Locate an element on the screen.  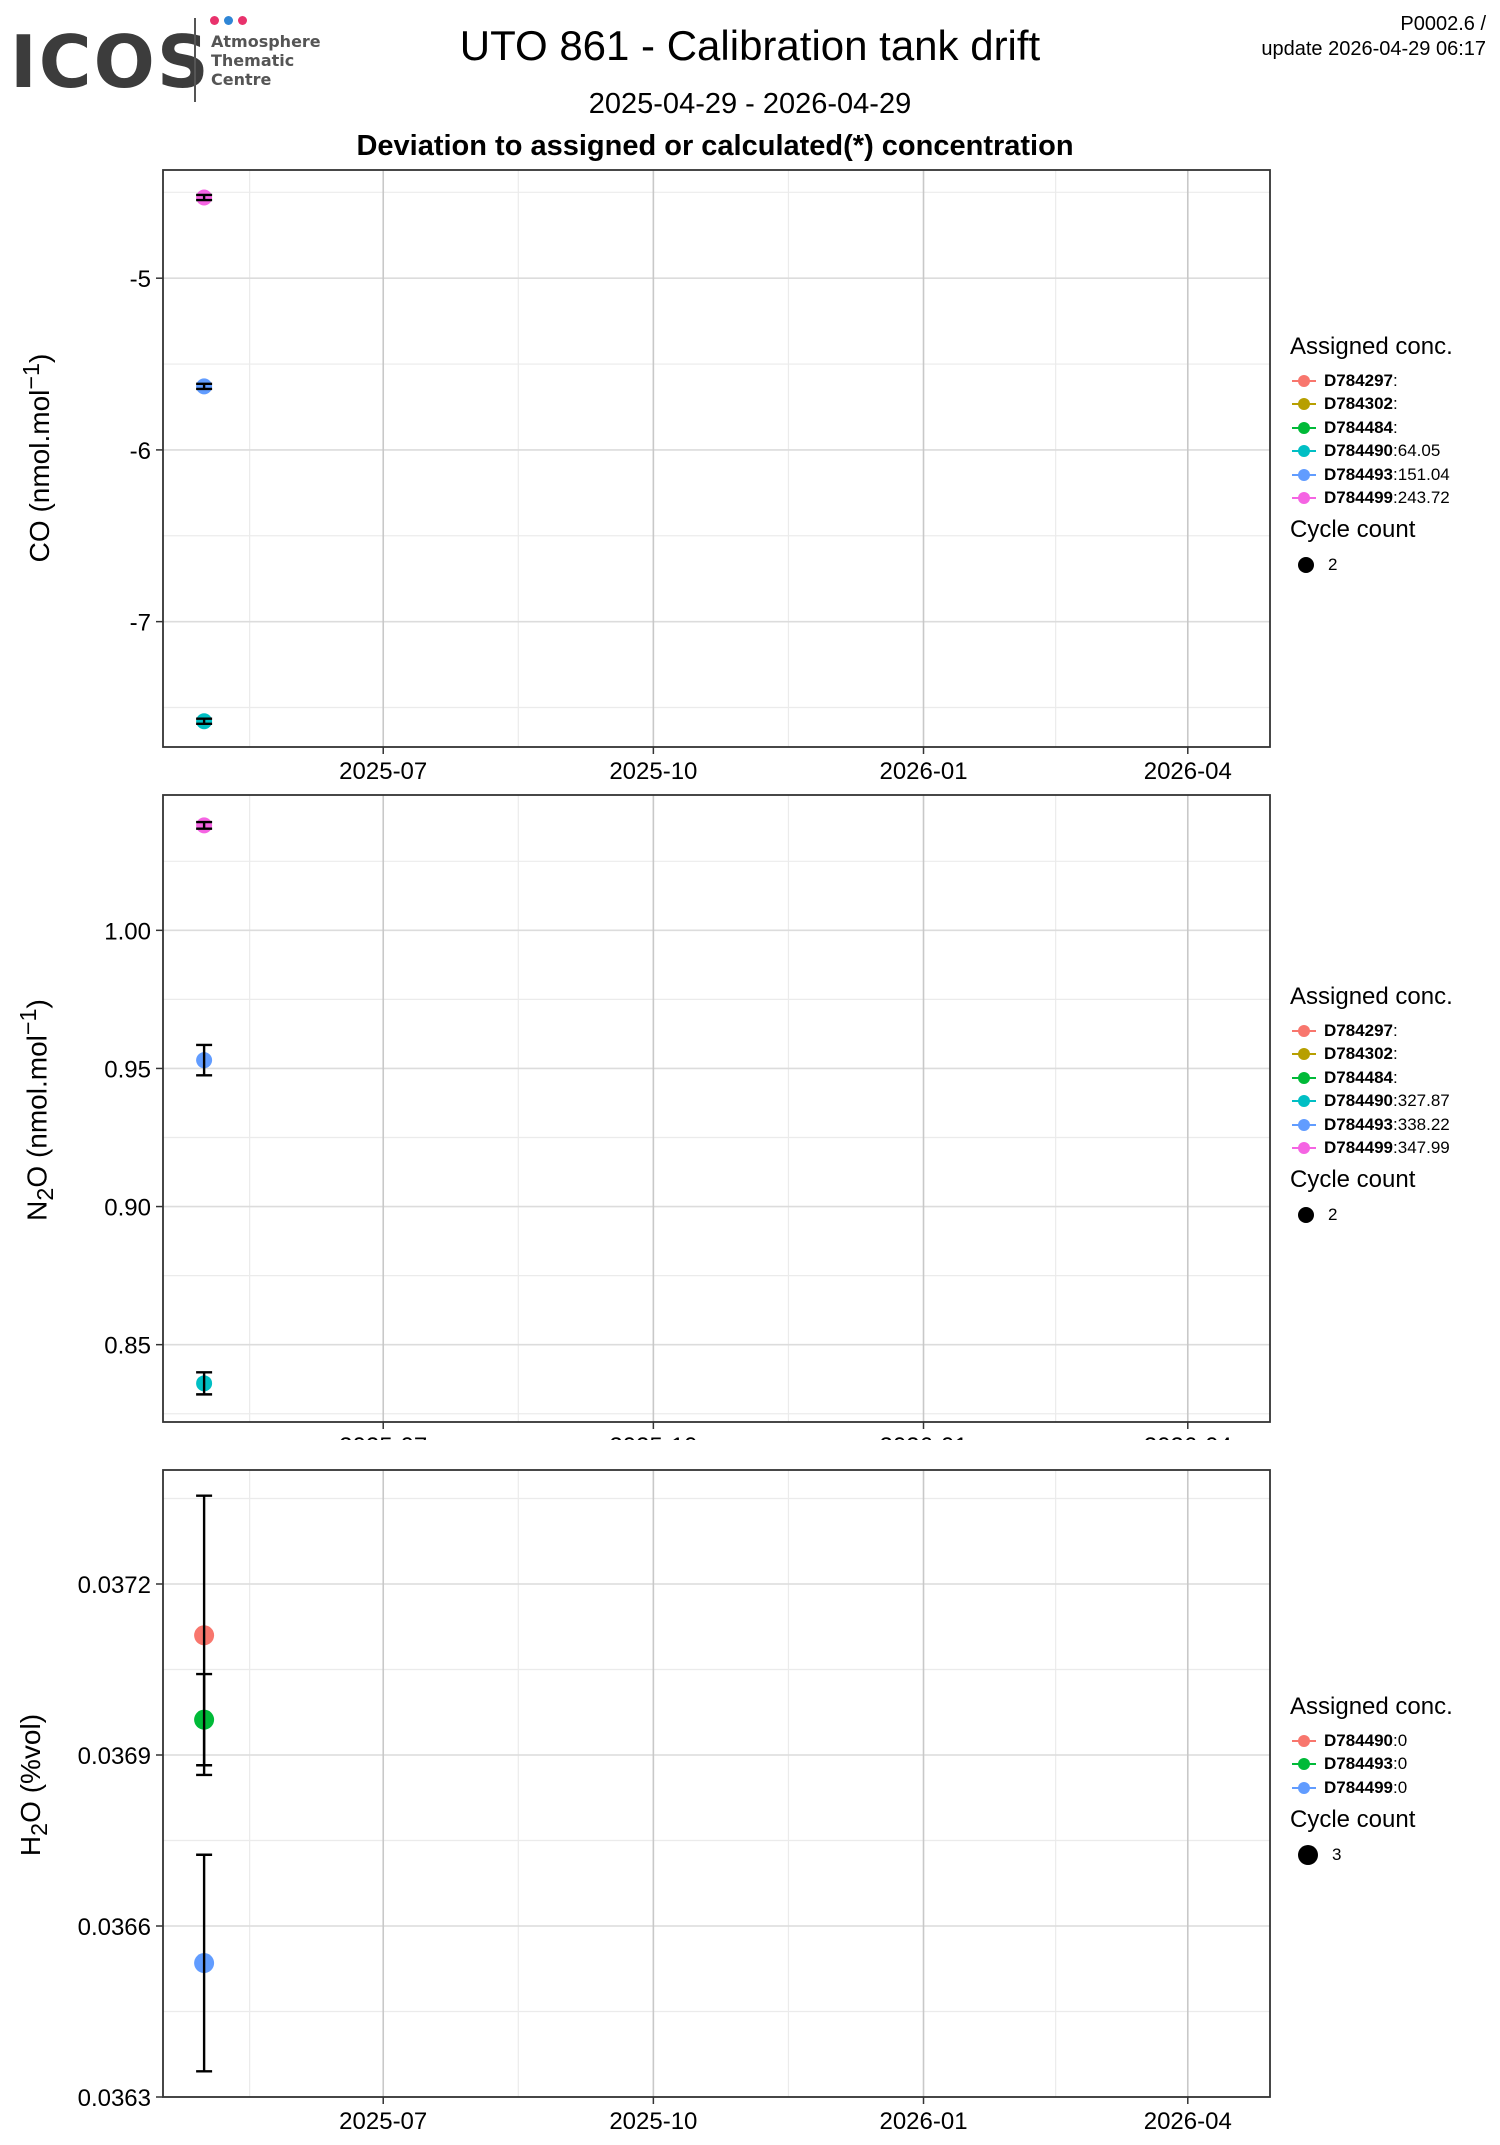
cycle-count-label: 3 is located at coordinates (1337, 1854).